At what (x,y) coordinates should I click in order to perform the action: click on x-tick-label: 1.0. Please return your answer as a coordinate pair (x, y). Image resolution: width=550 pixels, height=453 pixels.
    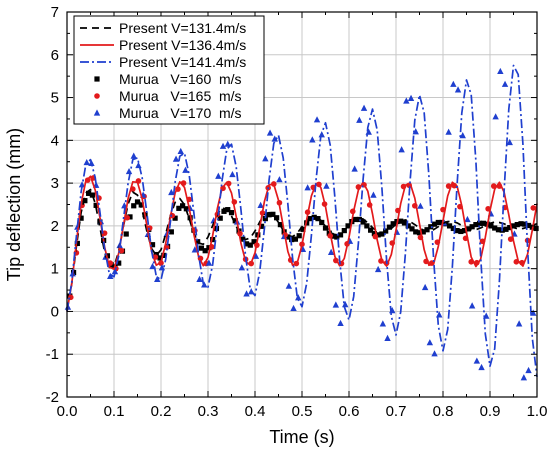
    Looking at the image, I should click on (537, 411).